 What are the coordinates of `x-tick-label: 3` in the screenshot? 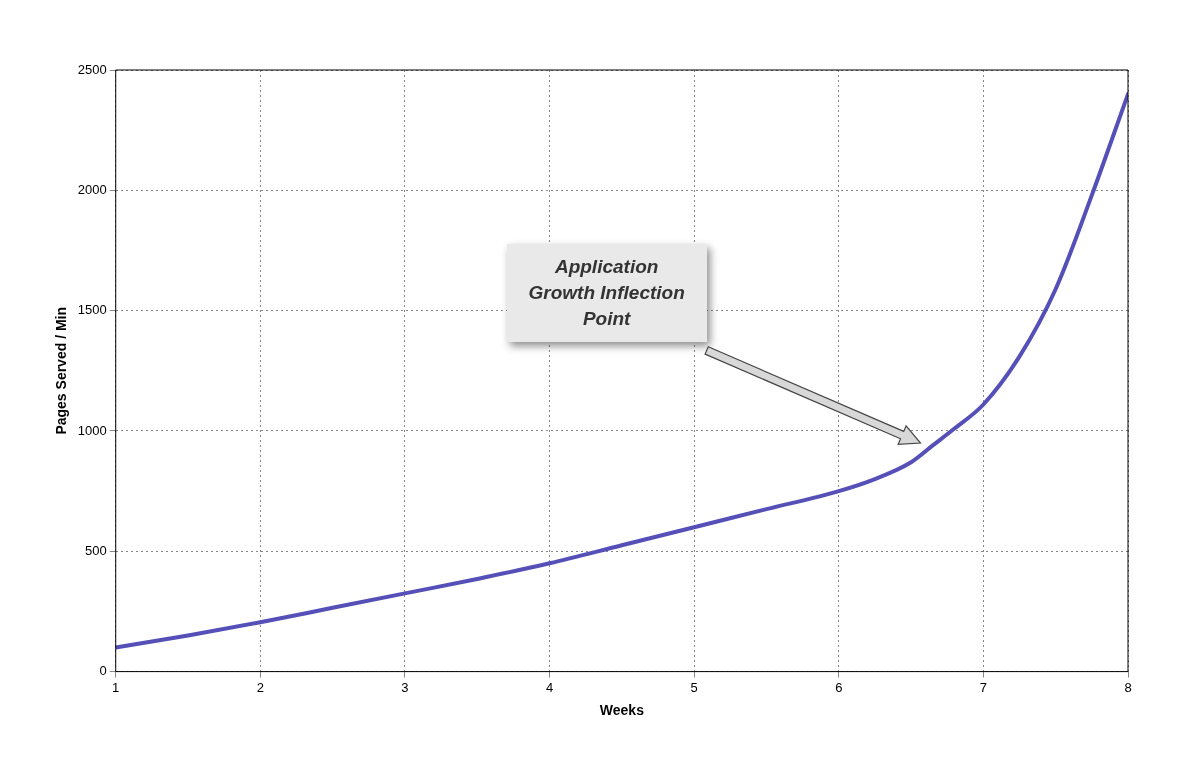 It's located at (405, 687).